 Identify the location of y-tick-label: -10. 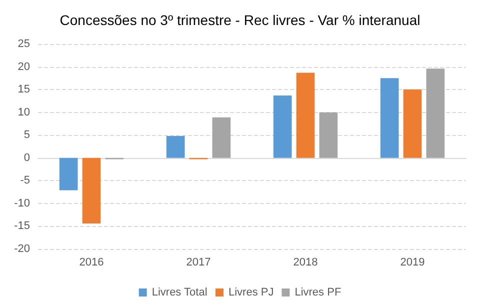
(22, 203).